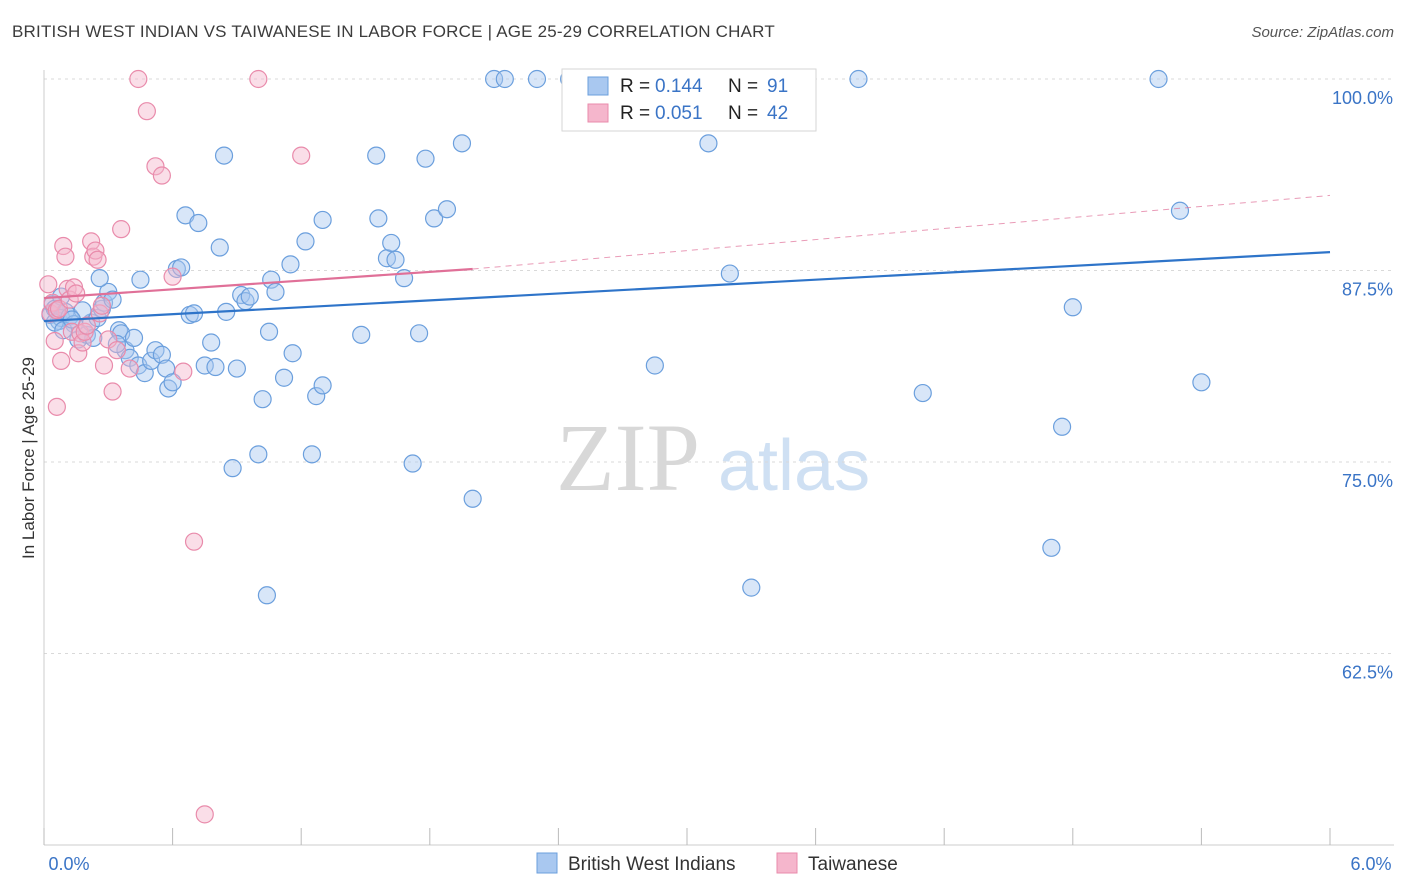  I want to click on trendline-taiwanese, so click(258, 283).